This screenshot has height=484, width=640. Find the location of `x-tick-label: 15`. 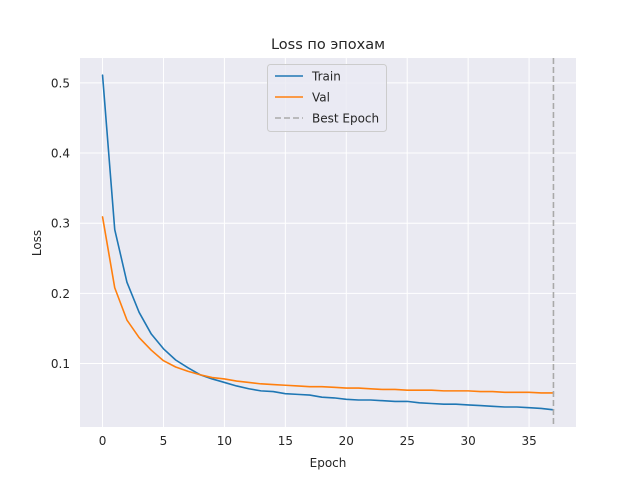

x-tick-label: 15 is located at coordinates (285, 441).